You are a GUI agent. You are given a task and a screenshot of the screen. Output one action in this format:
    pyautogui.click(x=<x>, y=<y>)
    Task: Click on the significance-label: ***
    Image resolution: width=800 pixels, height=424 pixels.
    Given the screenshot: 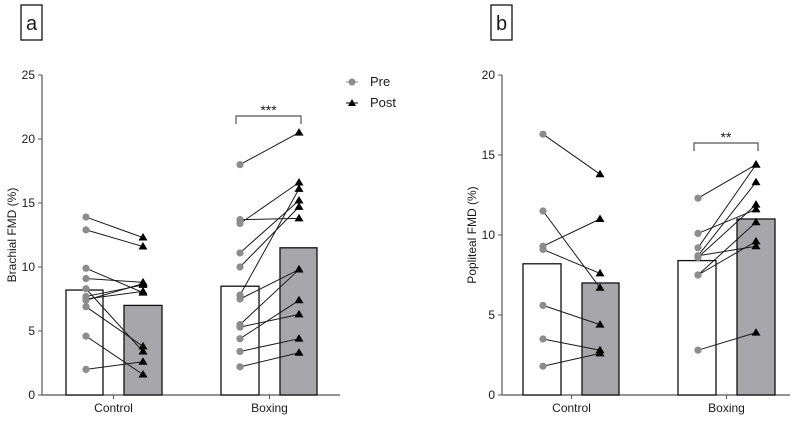 What is the action you would take?
    pyautogui.click(x=268, y=110)
    